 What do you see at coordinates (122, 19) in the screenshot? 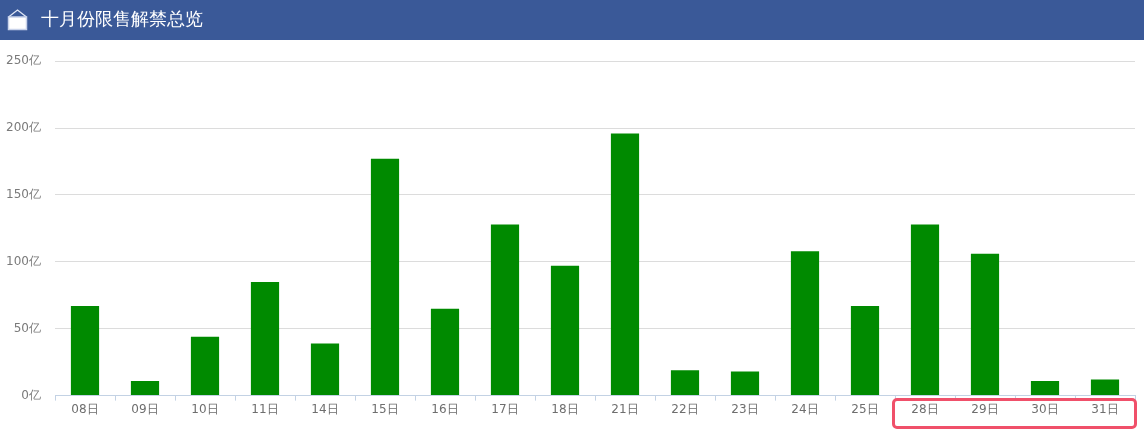
I see `chart-title: 十月份限售解禁总览` at bounding box center [122, 19].